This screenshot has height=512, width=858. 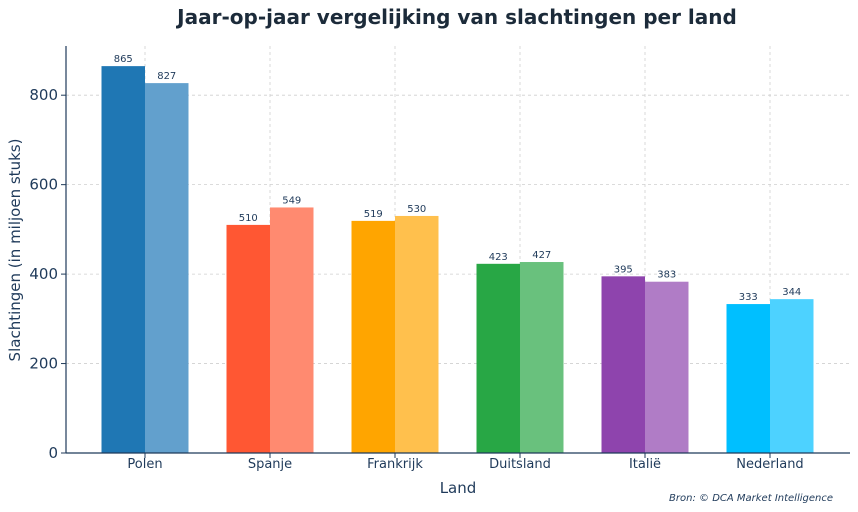 I want to click on bar-value-label: 530, so click(x=416, y=209).